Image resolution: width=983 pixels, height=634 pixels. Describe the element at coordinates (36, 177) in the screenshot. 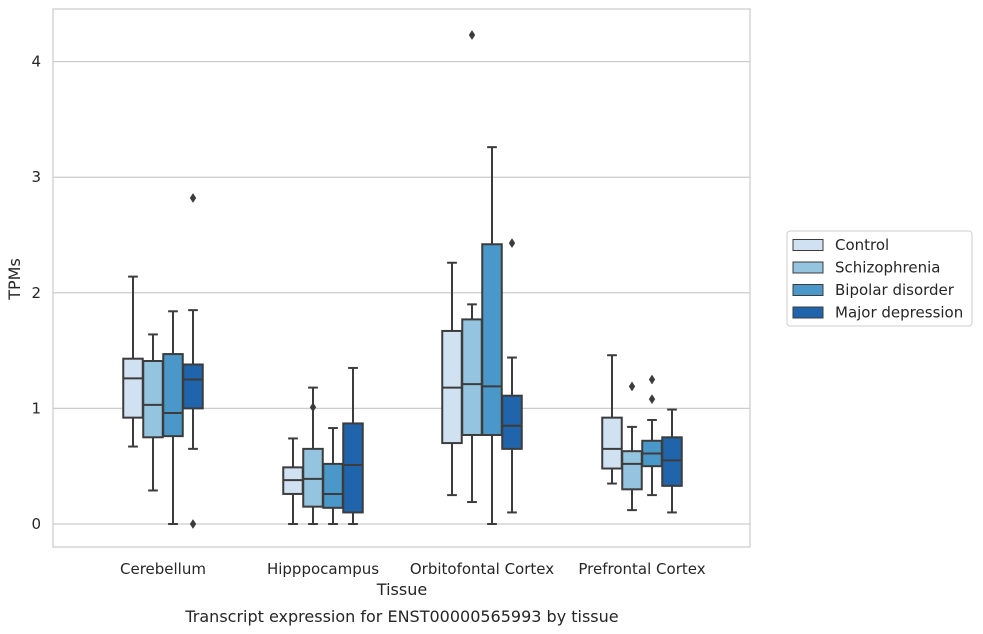

I see `y-tick-label: 3` at that location.